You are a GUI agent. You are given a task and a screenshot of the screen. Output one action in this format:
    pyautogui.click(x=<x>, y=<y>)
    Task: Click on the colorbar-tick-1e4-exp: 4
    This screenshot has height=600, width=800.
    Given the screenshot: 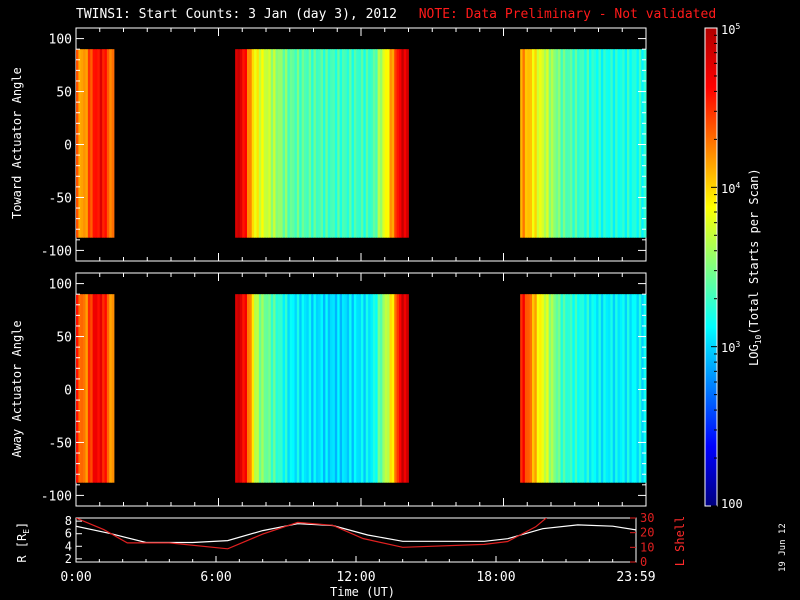 What is the action you would take?
    pyautogui.click(x=738, y=185)
    